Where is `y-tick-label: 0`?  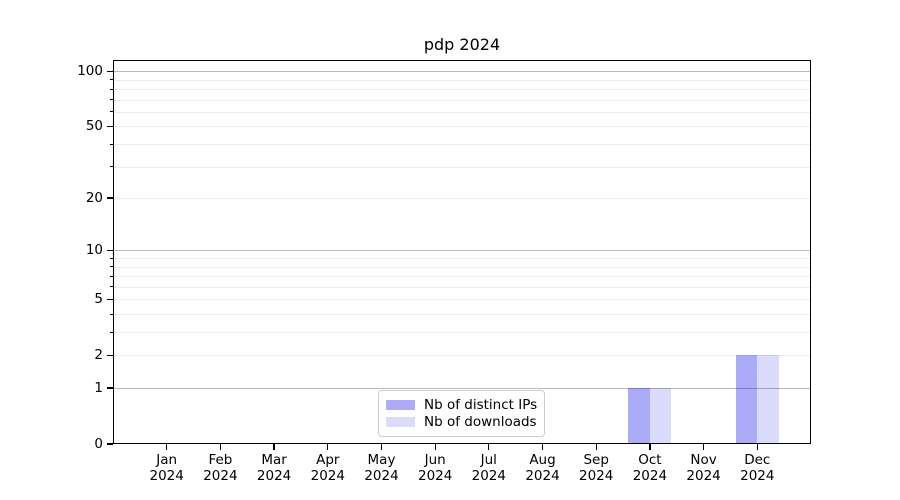
y-tick-label: 0 is located at coordinates (98, 444).